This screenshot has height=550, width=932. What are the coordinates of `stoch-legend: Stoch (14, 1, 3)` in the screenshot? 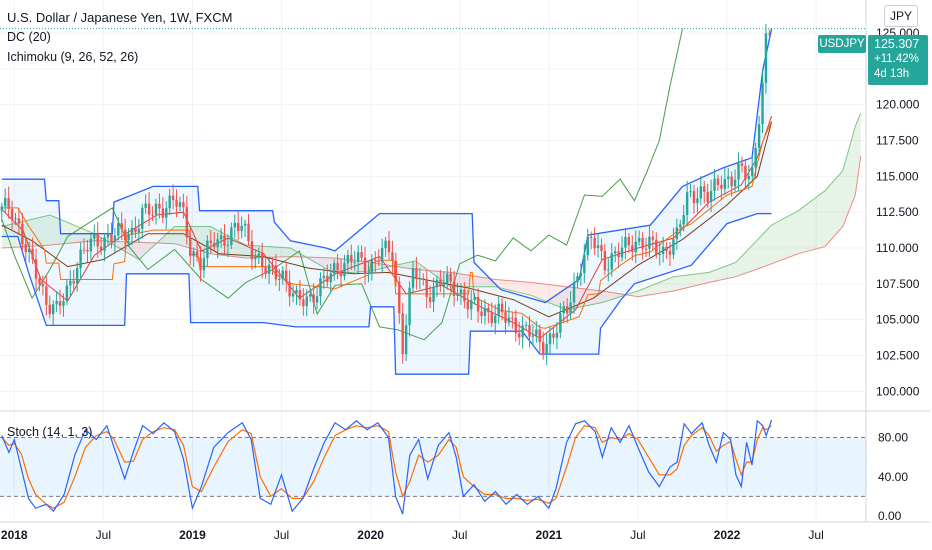 It's located at (50, 432).